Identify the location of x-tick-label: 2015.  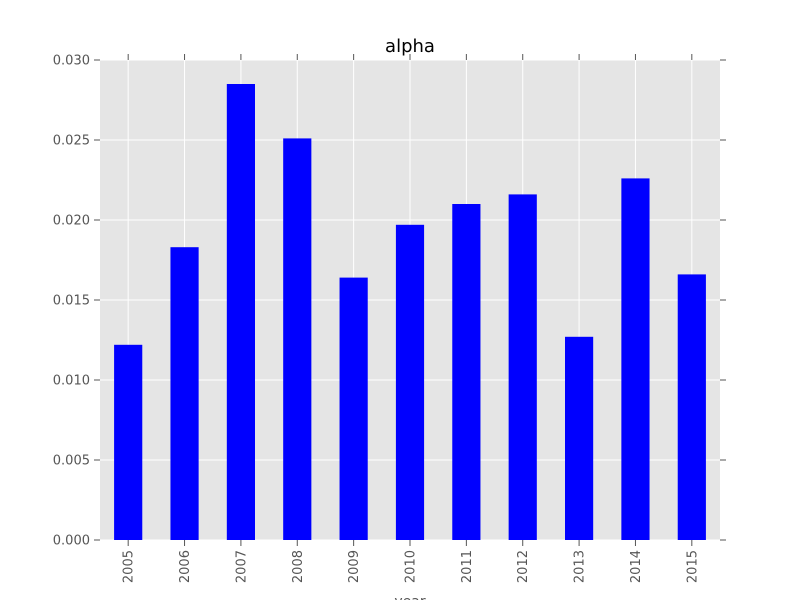
(692, 566).